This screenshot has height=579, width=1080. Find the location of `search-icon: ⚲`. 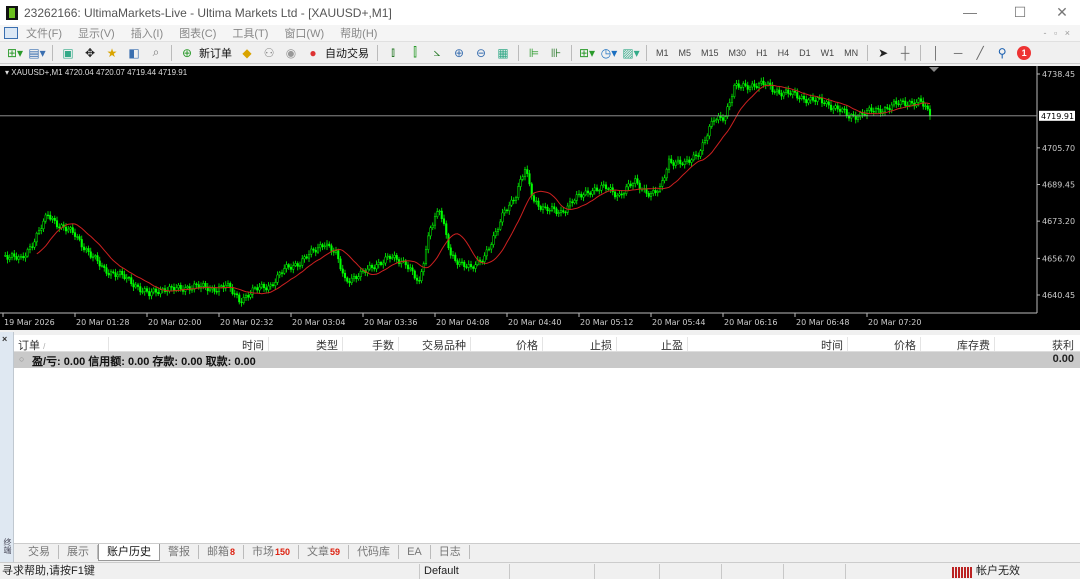

search-icon: ⚲ is located at coordinates (1002, 52).